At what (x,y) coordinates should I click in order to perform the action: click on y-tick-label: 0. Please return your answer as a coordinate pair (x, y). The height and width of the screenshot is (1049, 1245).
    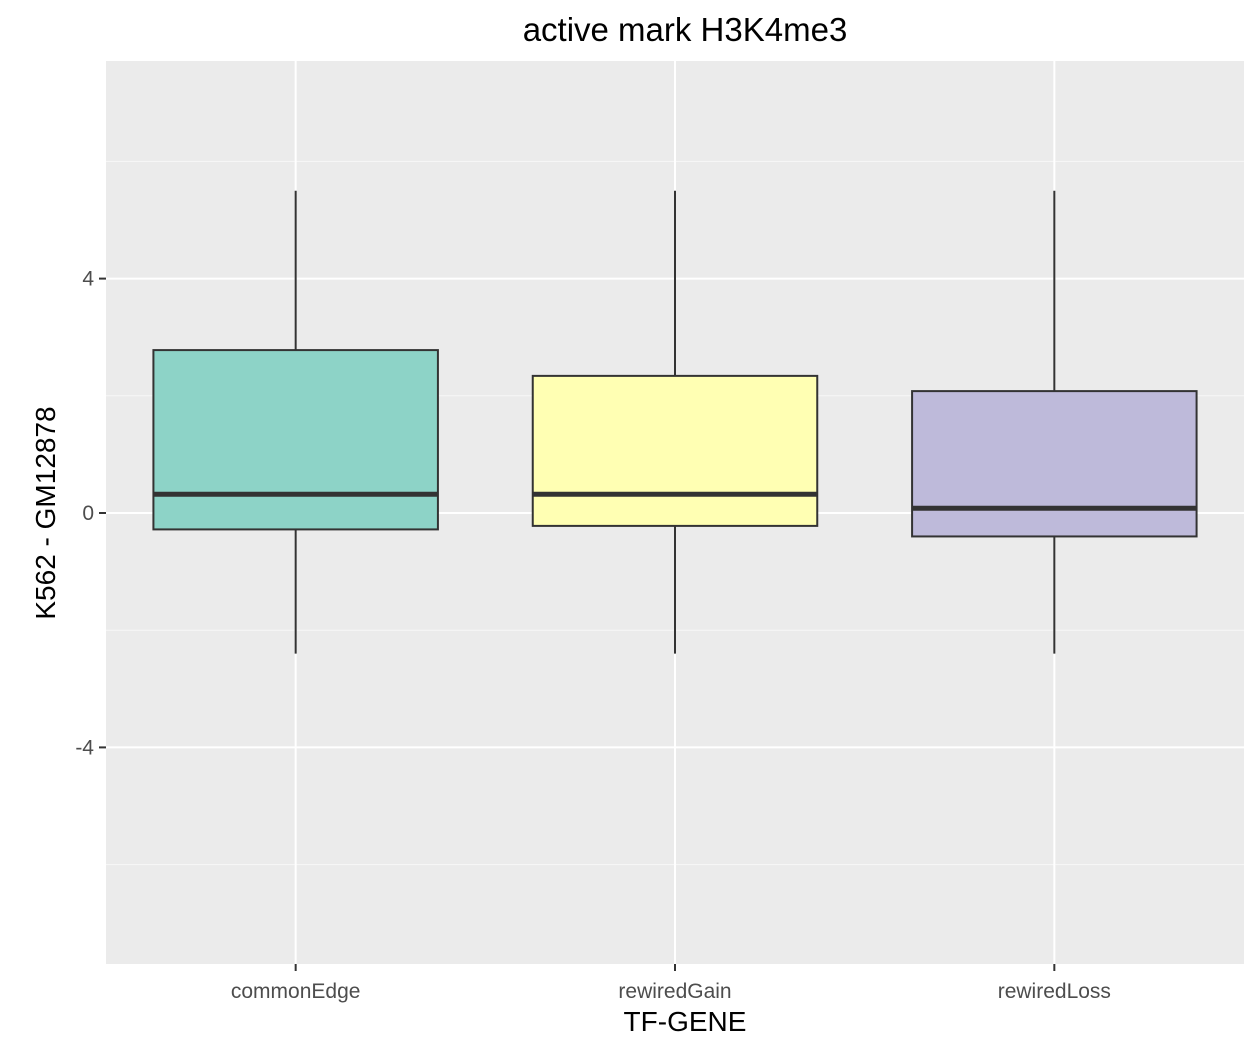
    Looking at the image, I should click on (88, 513).